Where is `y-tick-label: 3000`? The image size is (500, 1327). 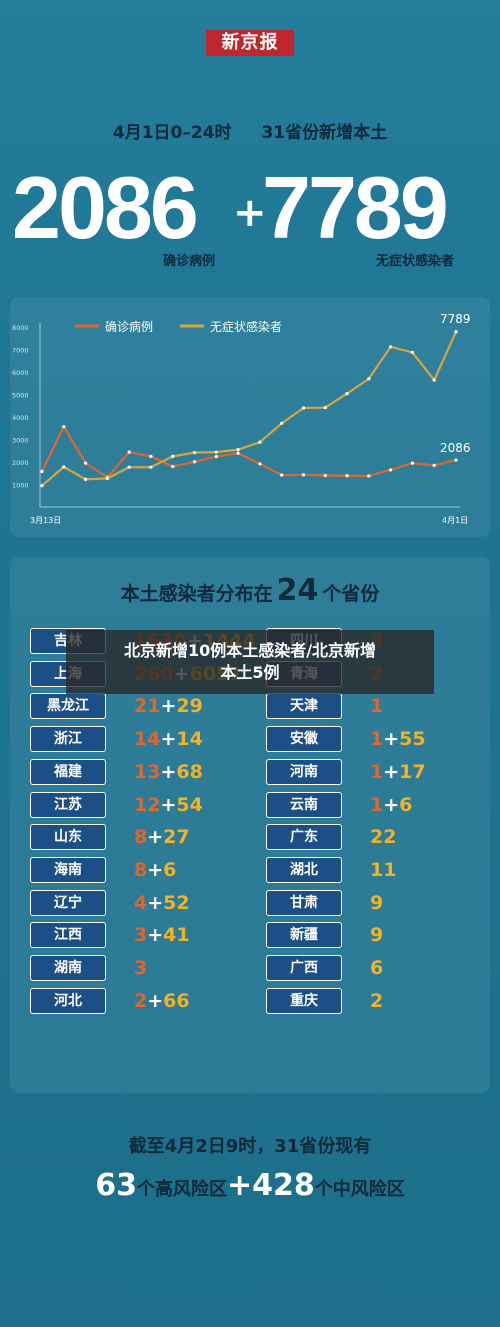 y-tick-label: 3000 is located at coordinates (20, 441).